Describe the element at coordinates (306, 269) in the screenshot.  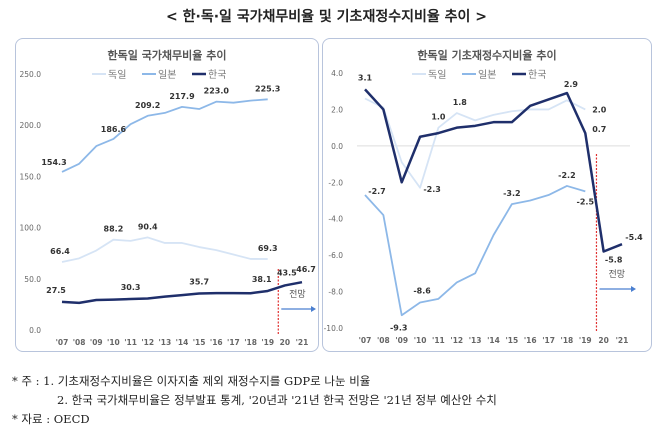
I see `data-label: 46.7` at that location.